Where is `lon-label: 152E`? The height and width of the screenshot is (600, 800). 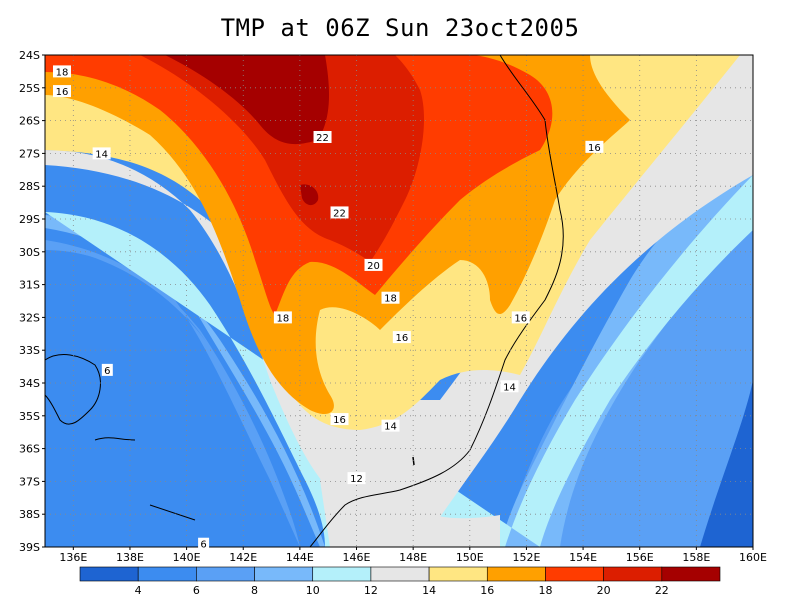
lon-label: 152E is located at coordinates (526, 557).